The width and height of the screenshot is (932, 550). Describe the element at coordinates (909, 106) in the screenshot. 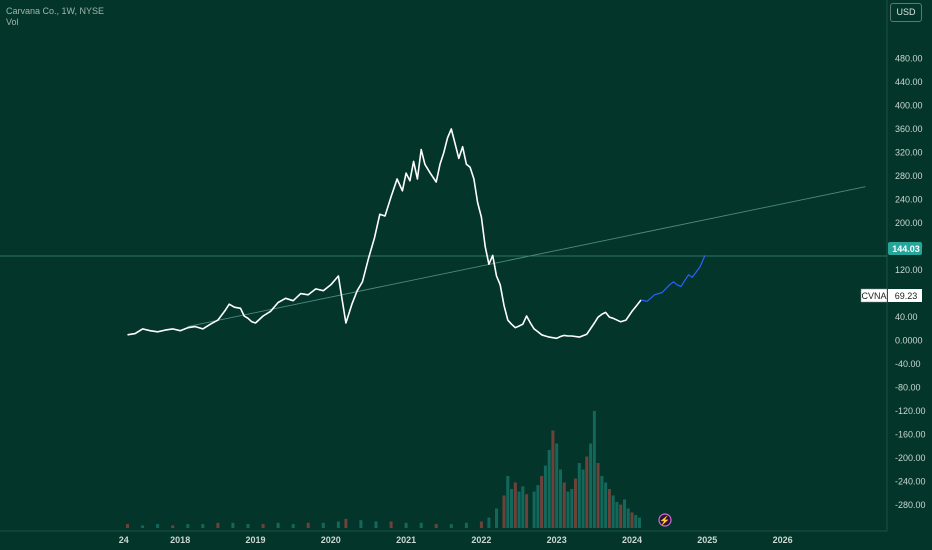

I see `y-tick-label: 400.00` at that location.